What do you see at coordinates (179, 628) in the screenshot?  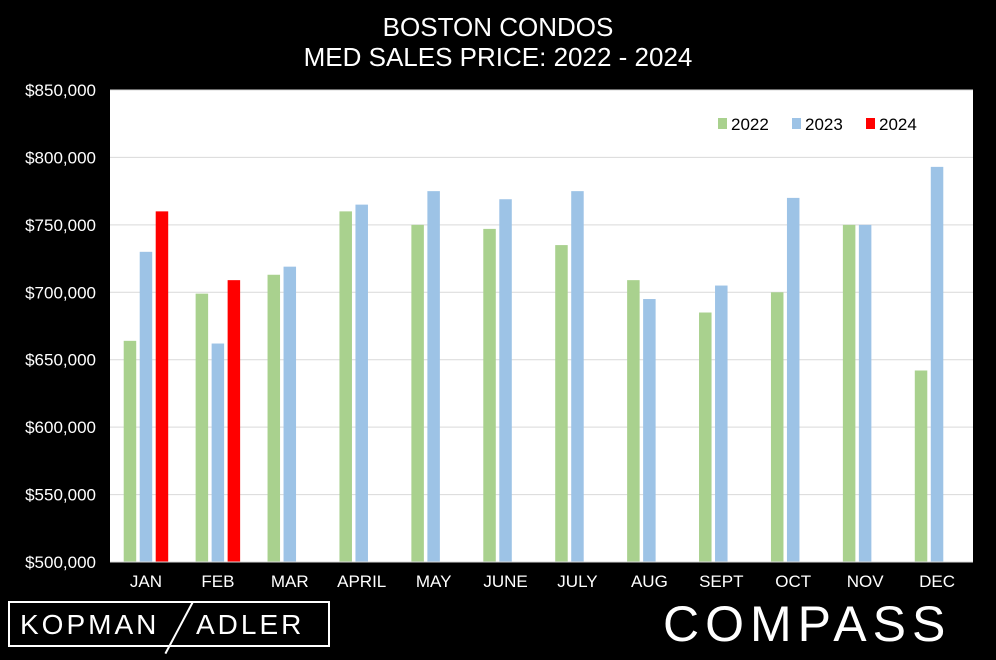 I see `logo-slash` at bounding box center [179, 628].